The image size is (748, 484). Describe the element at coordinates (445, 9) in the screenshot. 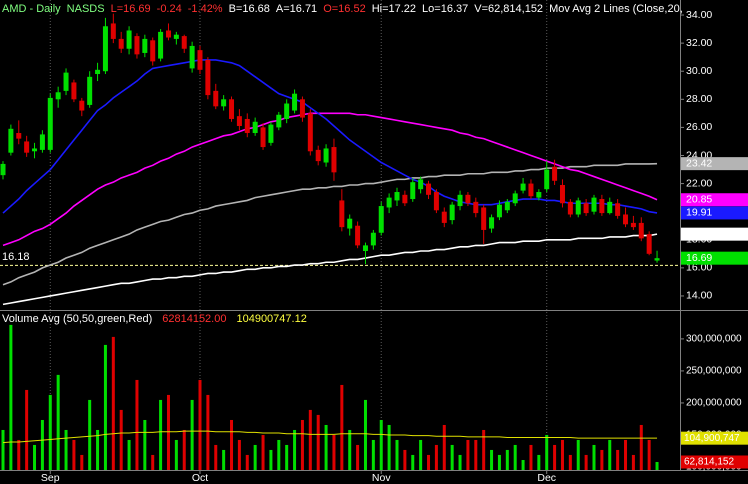

I see `header-item: Lo=16.37` at that location.